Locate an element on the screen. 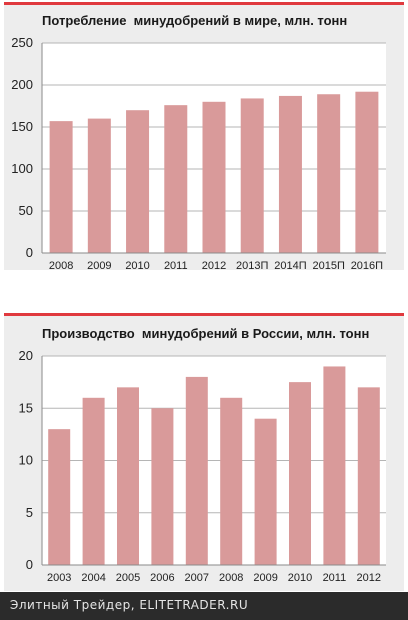 The image size is (408, 620). x-tick-label: 2005 is located at coordinates (128, 578).